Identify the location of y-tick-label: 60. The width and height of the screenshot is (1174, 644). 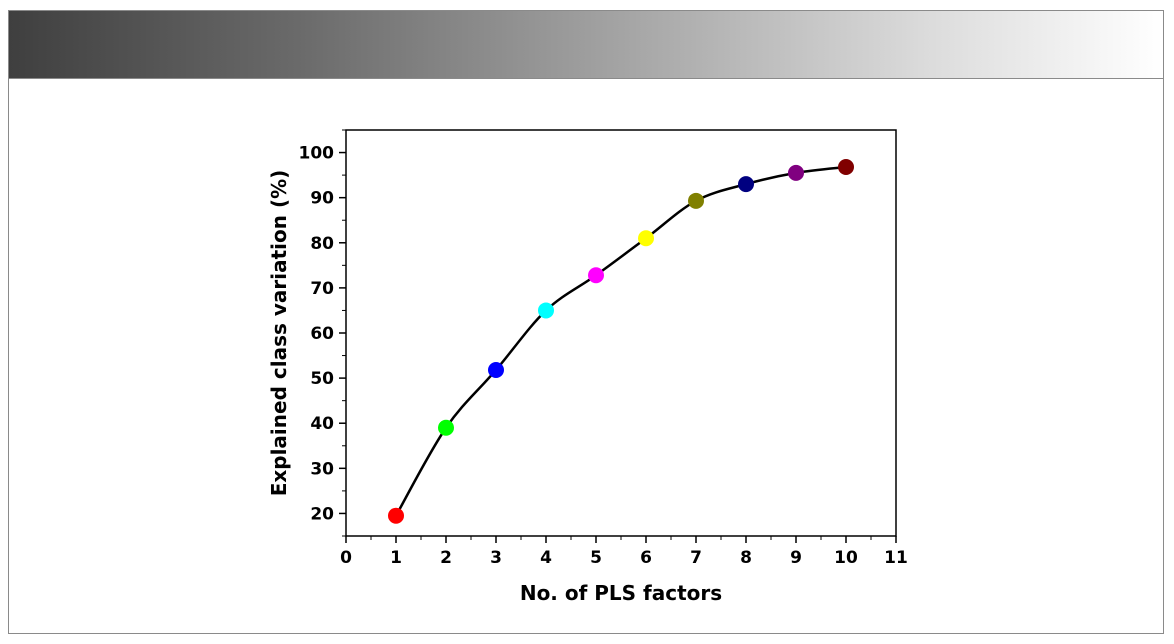
(322, 334).